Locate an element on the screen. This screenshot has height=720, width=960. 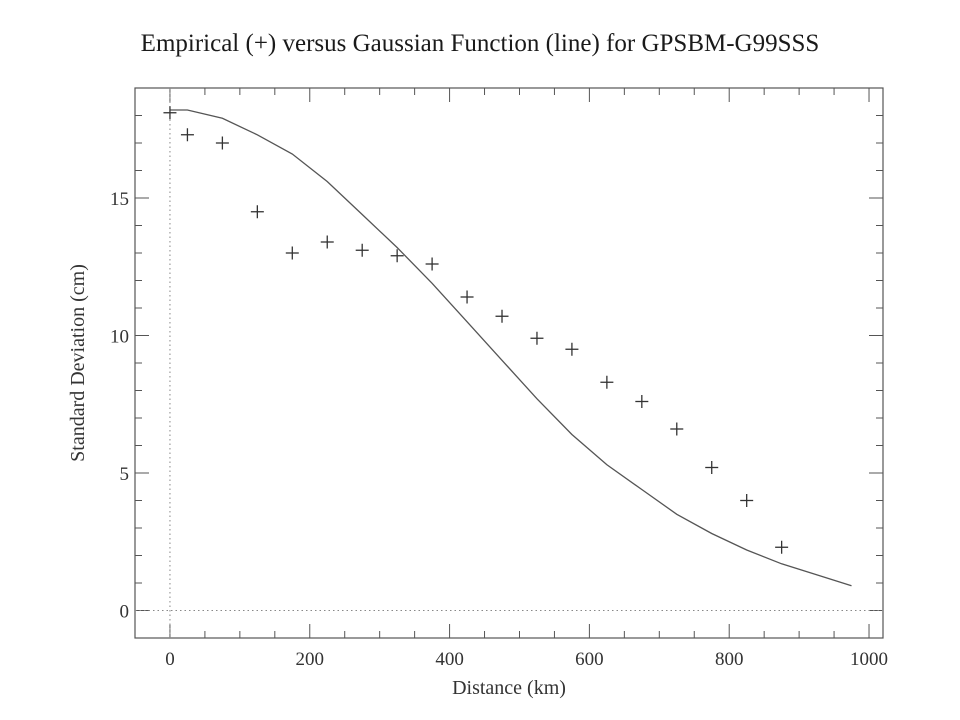
y-axis-title: Standard Deviation (cm) is located at coordinates (78, 363).